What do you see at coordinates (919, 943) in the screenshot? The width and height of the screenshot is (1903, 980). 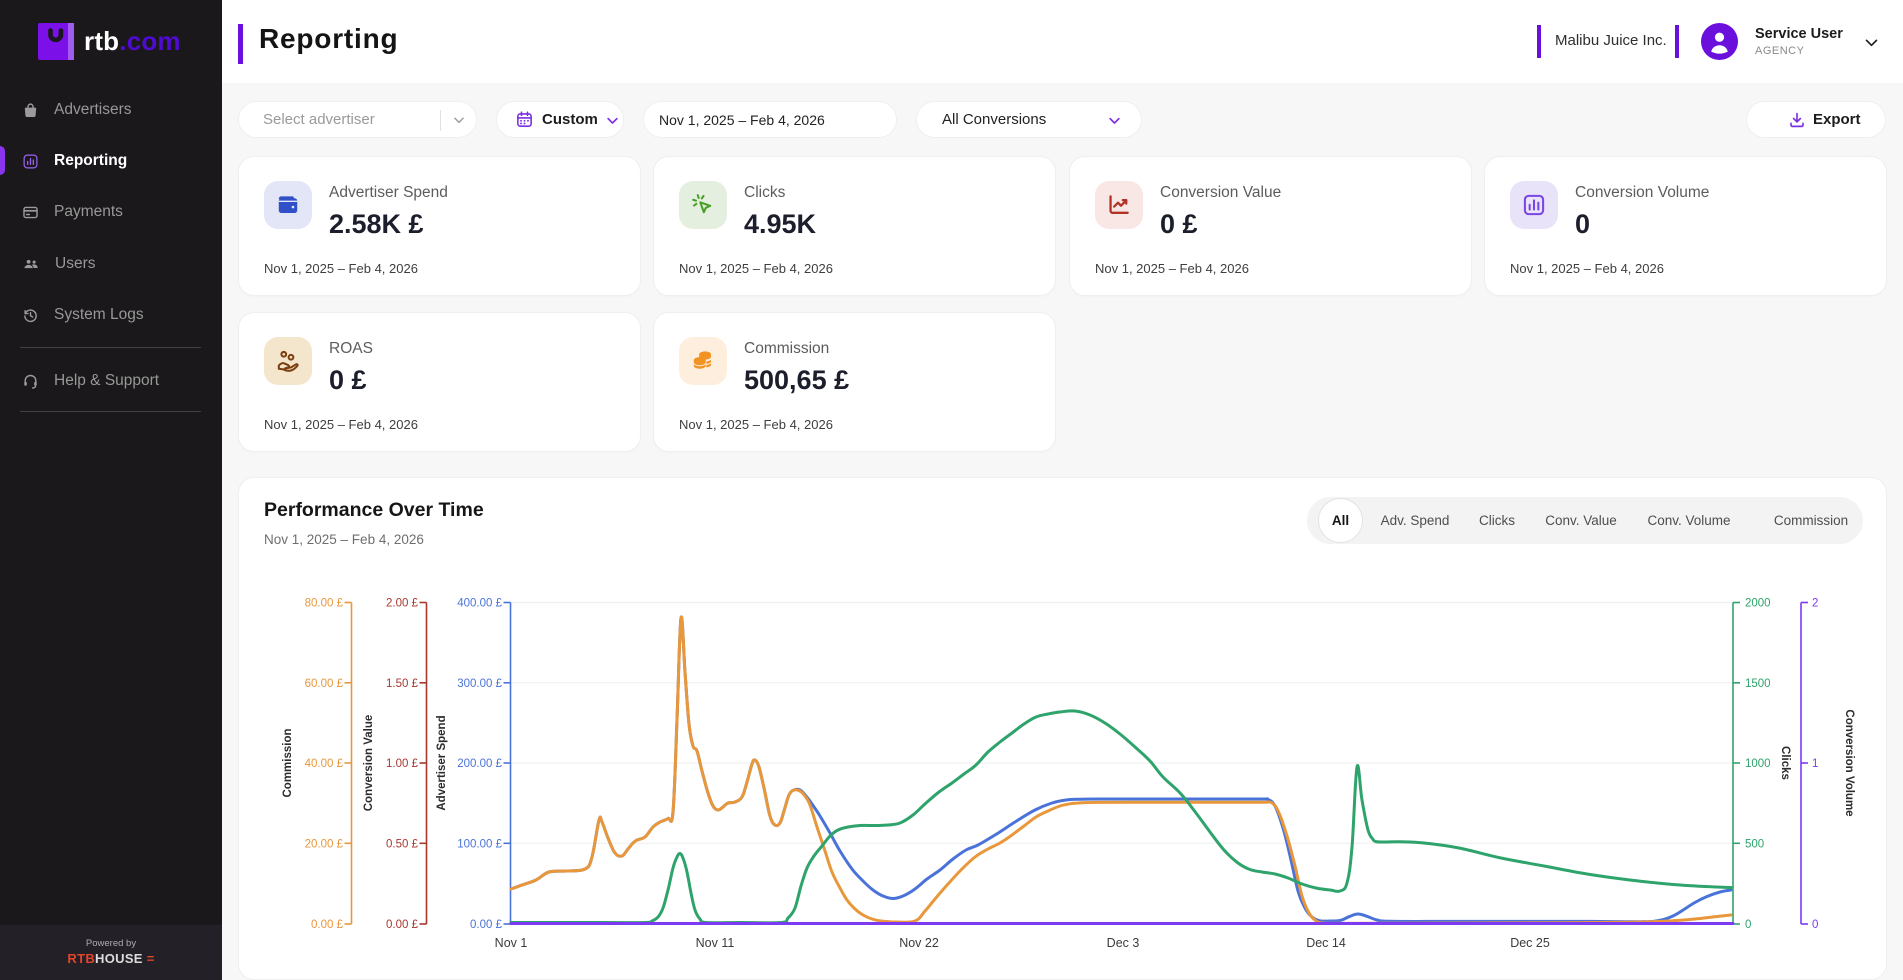 I see `svg-text: Nov 22` at bounding box center [919, 943].